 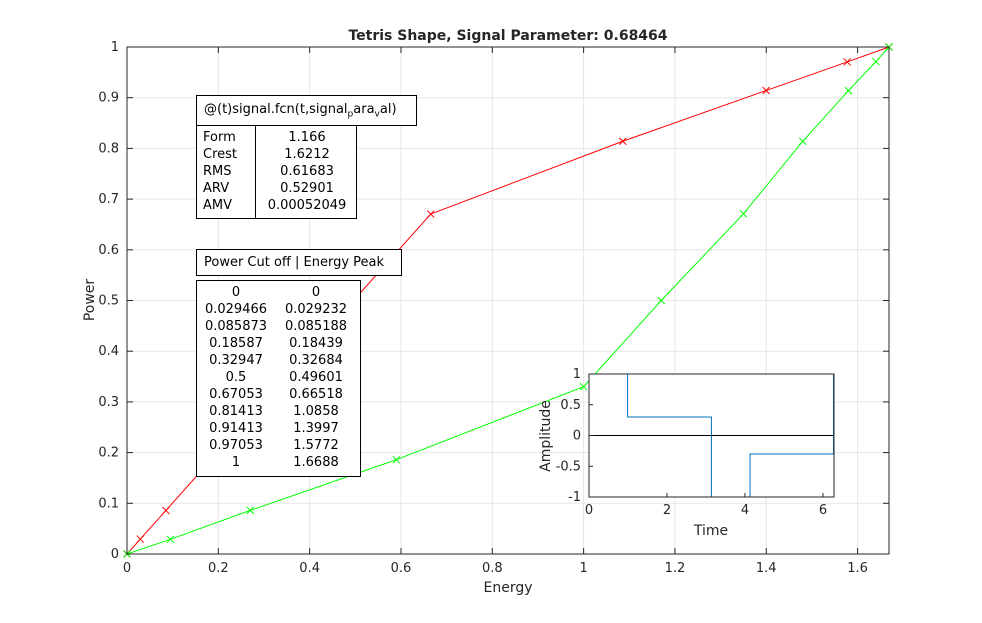 I want to click on stats-table-divider, so click(x=255, y=172).